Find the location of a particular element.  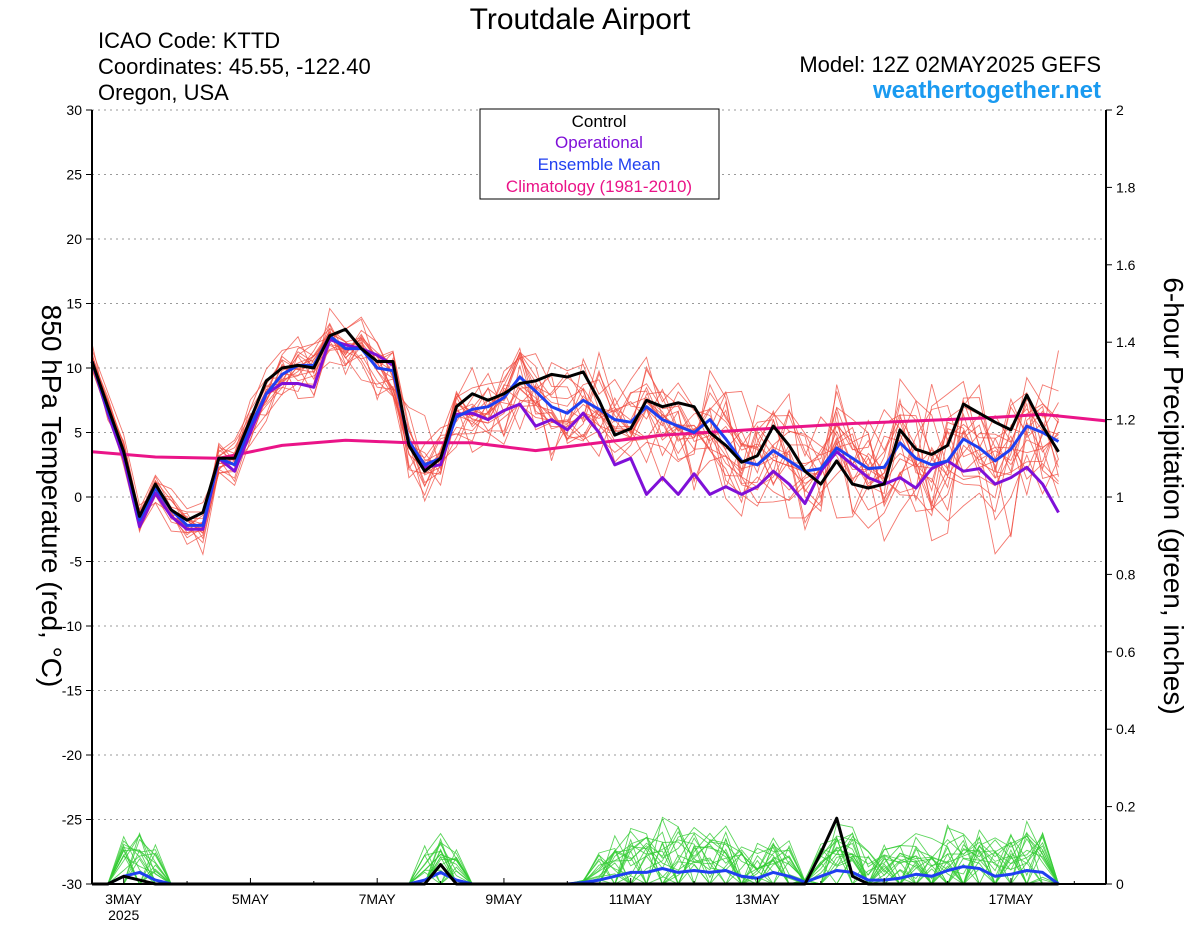

right-tick-label: 0.2 is located at coordinates (1126, 807).